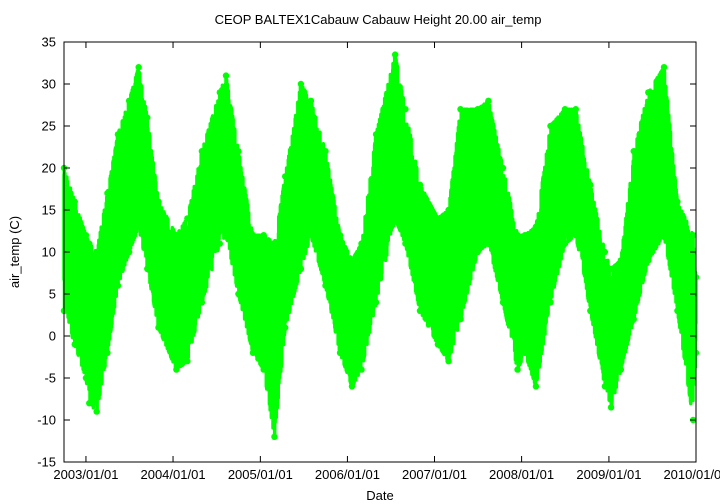 Image resolution: width=720 pixels, height=504 pixels. Describe the element at coordinates (347, 474) in the screenshot. I see `x-tick-label: 2006/01/01` at that location.